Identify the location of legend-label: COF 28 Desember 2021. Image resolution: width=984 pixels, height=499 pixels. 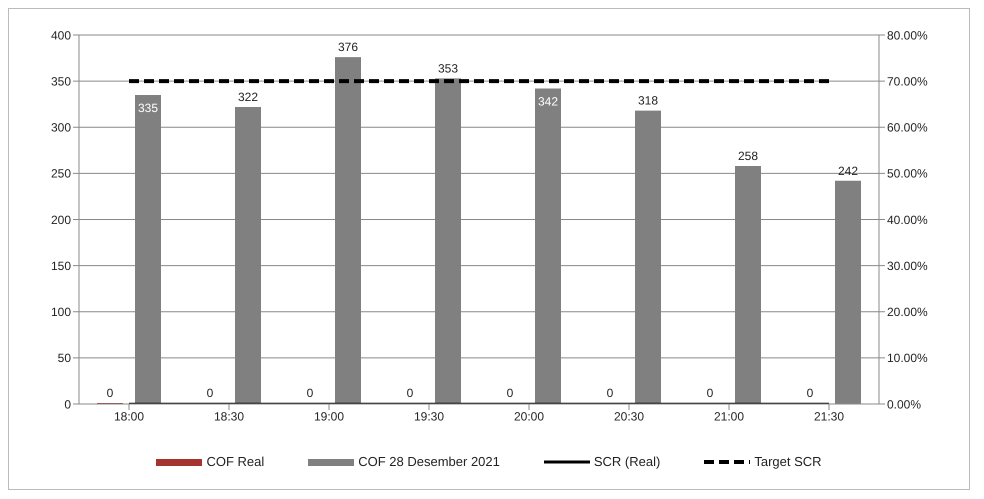
(429, 461).